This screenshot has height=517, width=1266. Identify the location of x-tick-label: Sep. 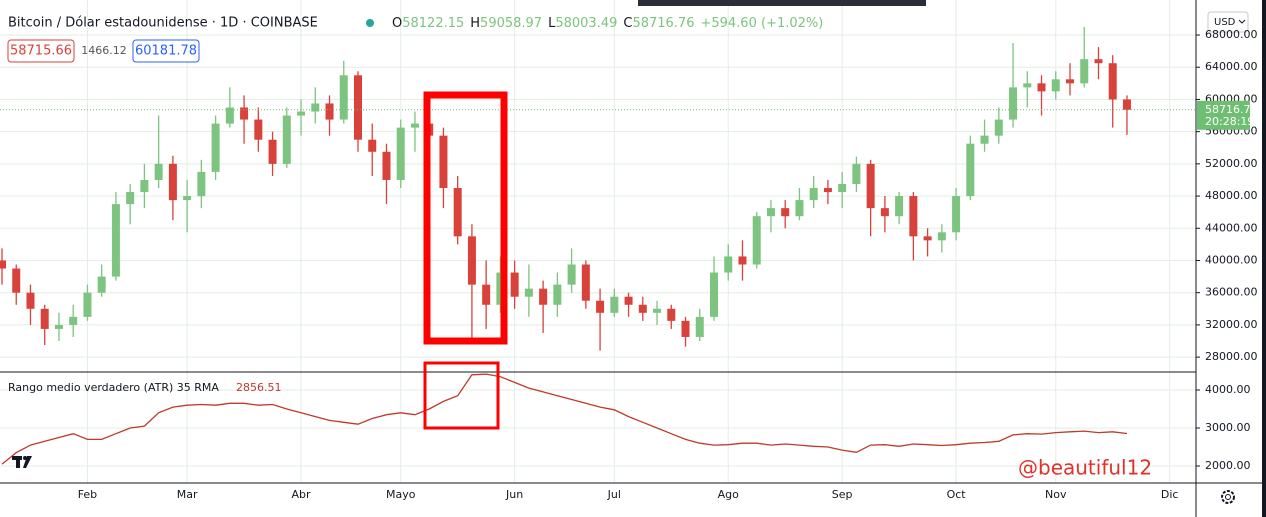
(842, 494).